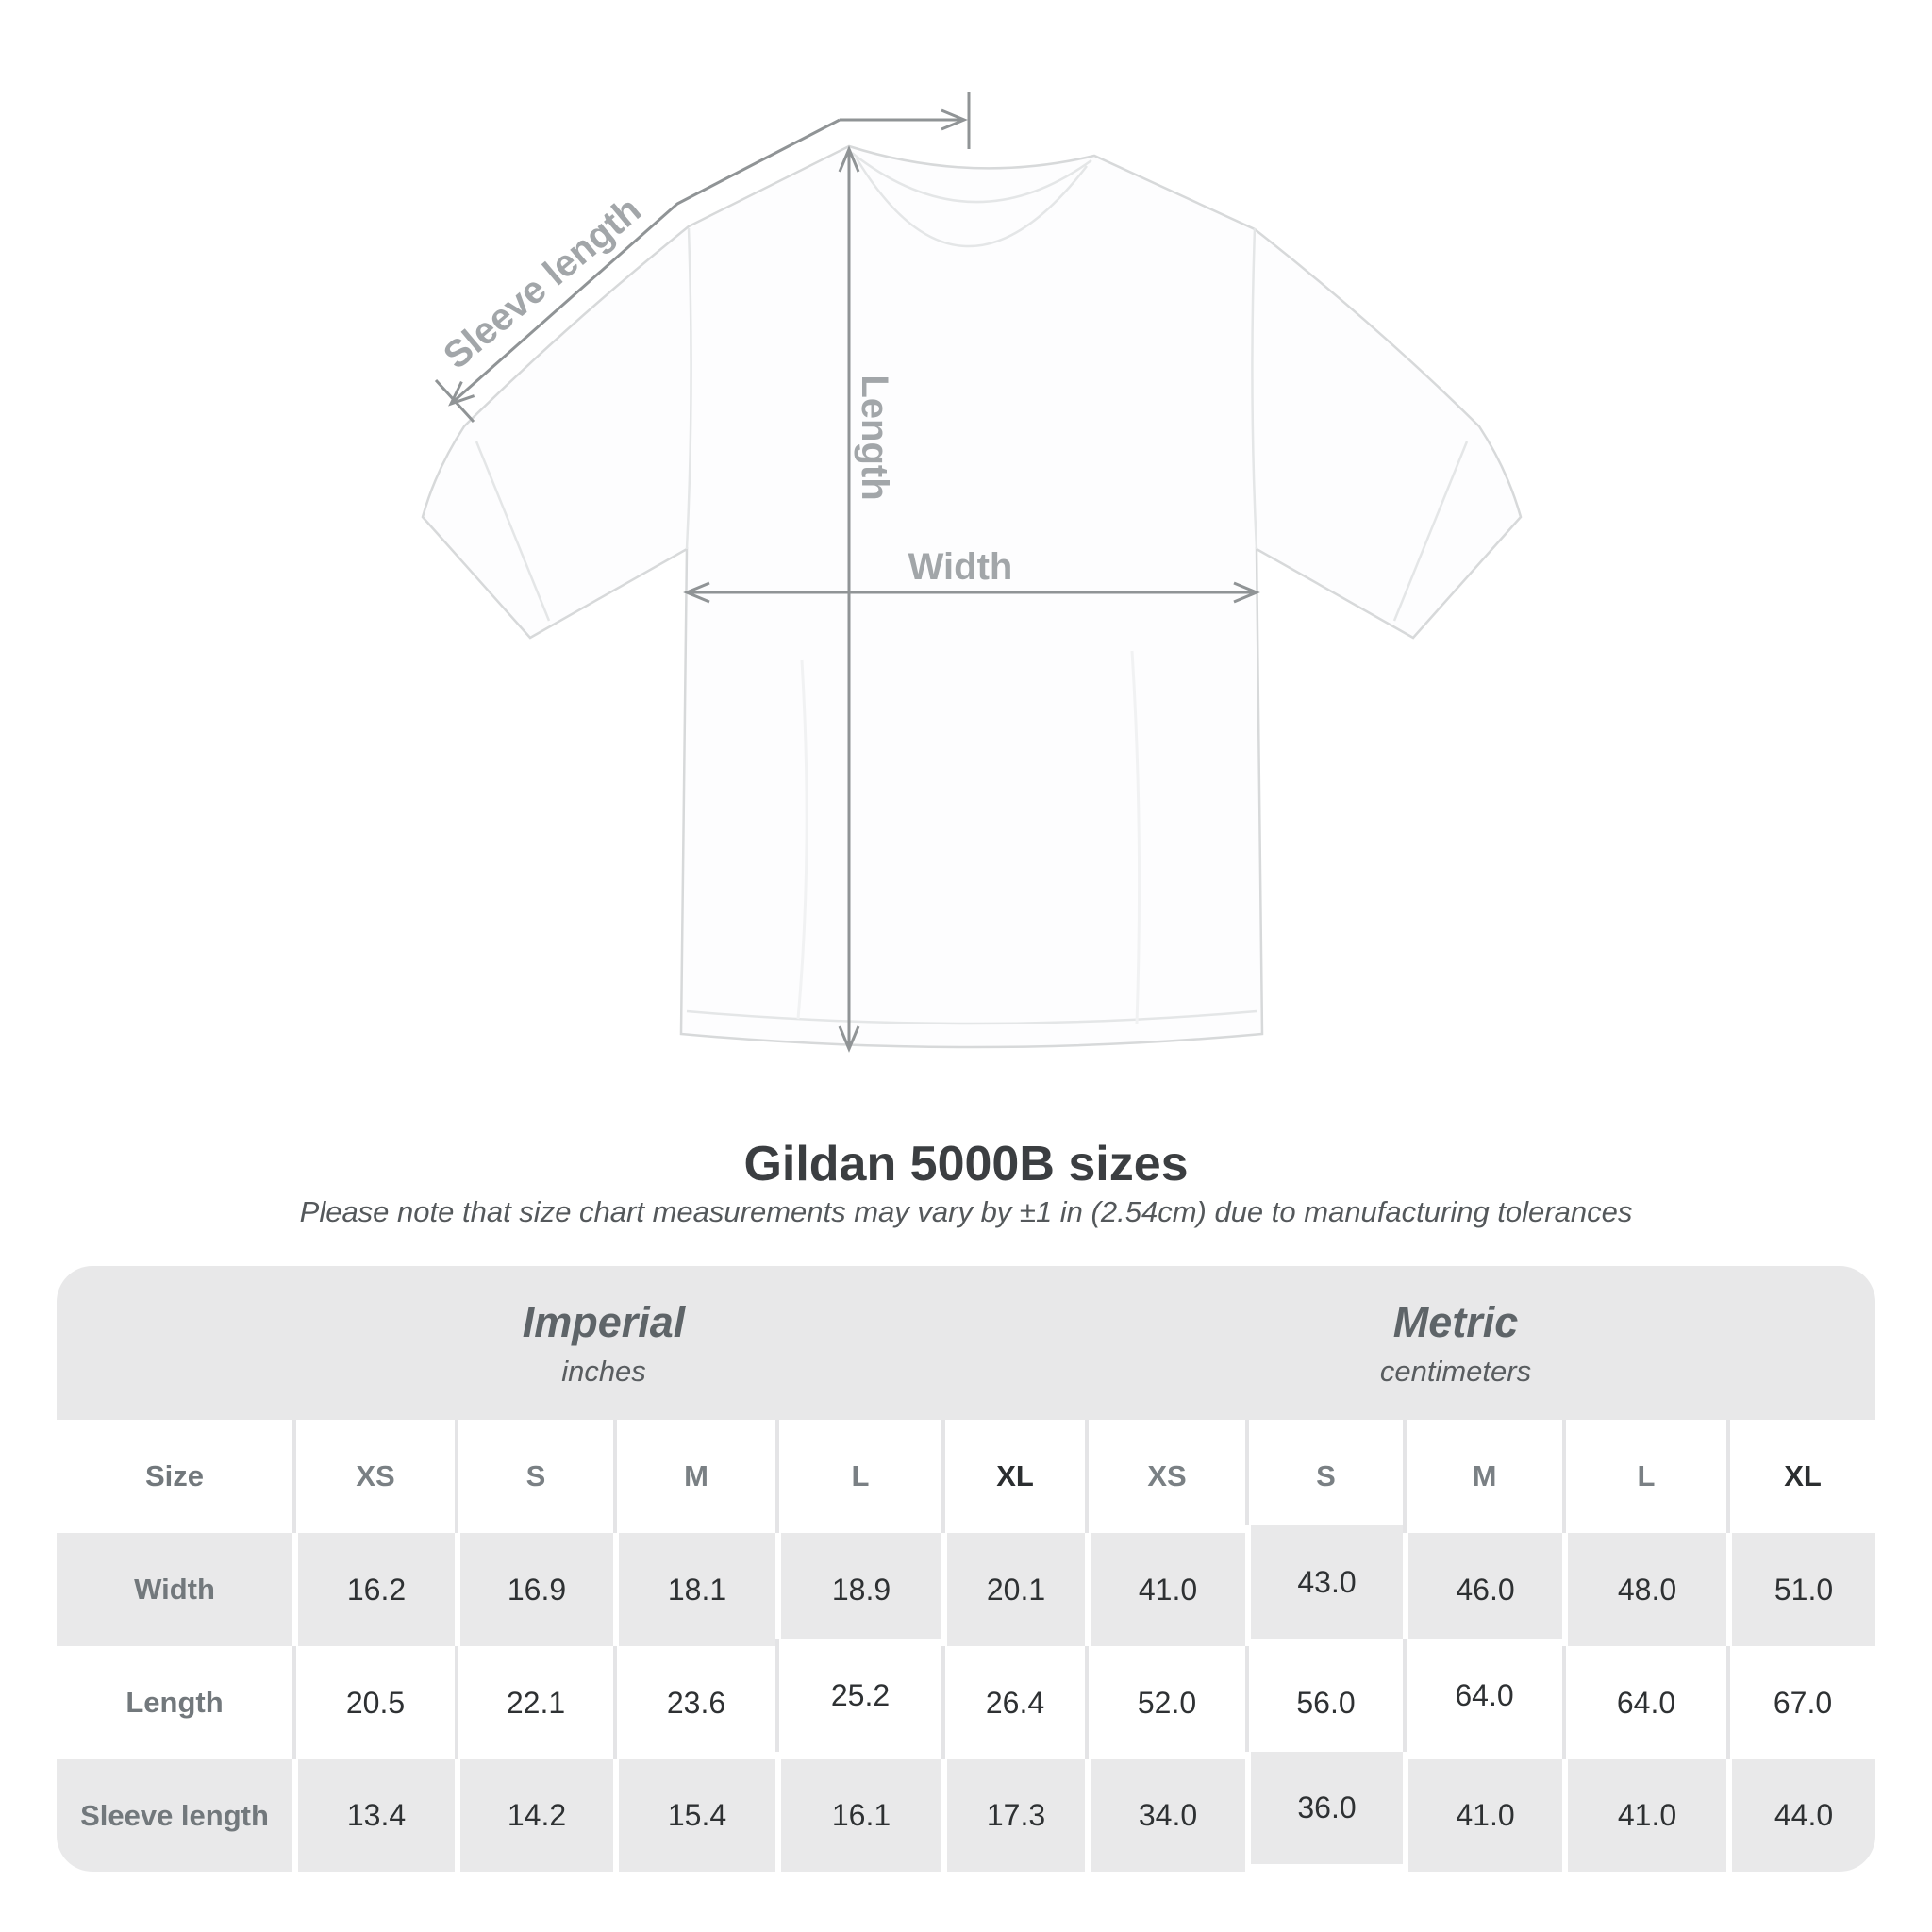 Image resolution: width=1932 pixels, height=1932 pixels. What do you see at coordinates (1165, 1476) in the screenshot?
I see `size-header-metric-xs: XS` at bounding box center [1165, 1476].